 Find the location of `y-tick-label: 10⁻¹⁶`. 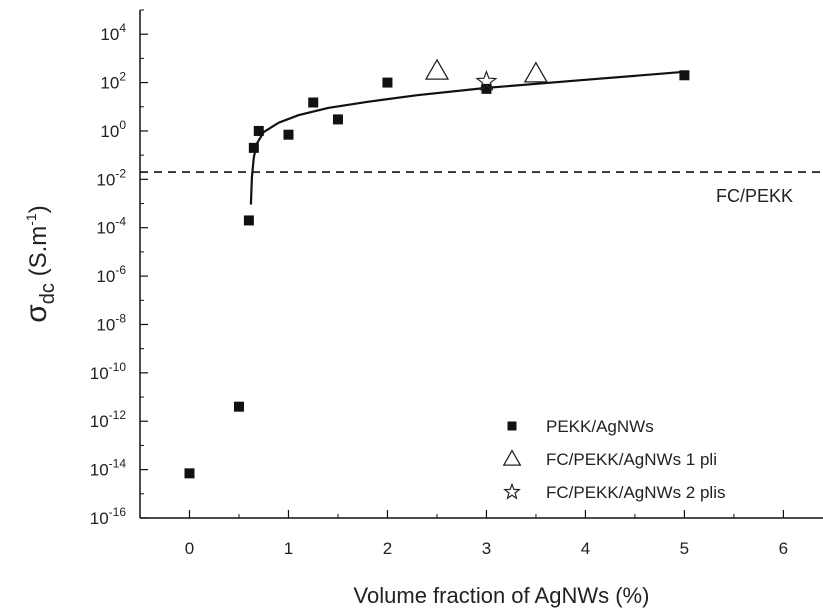

y-tick-label: 10⁻¹⁶ is located at coordinates (108, 516).